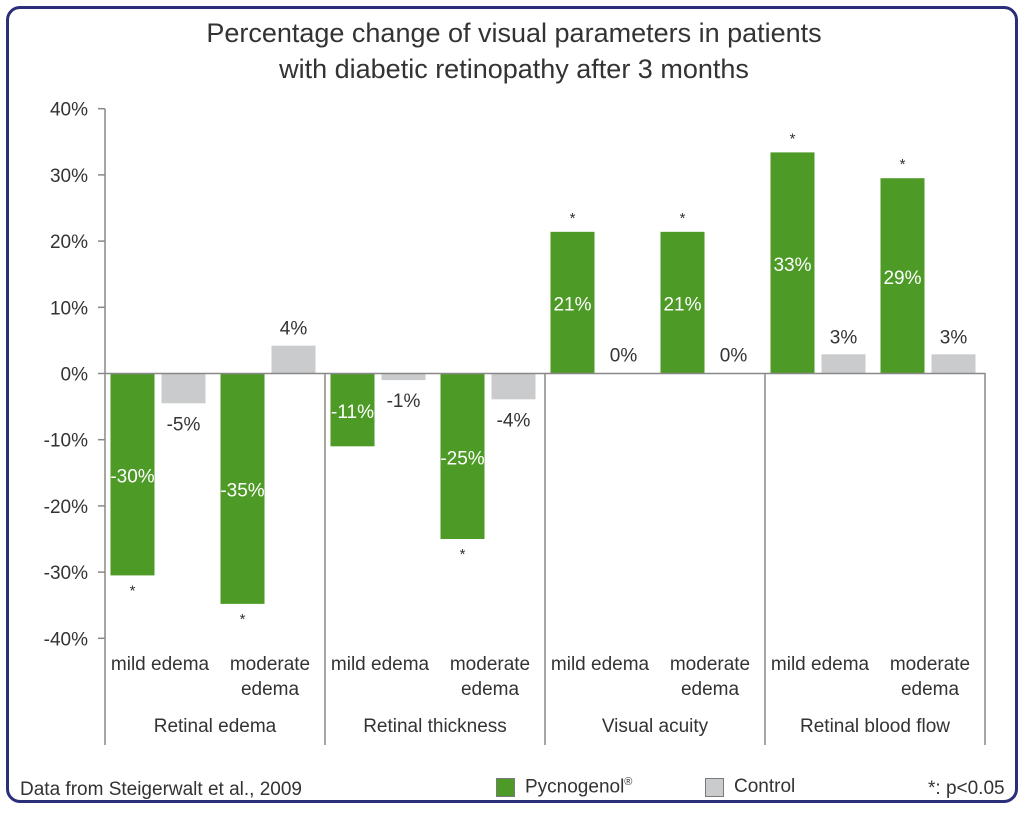 The width and height of the screenshot is (1028, 817). What do you see at coordinates (66, 507) in the screenshot?
I see `y-tick-label-6: -20%` at bounding box center [66, 507].